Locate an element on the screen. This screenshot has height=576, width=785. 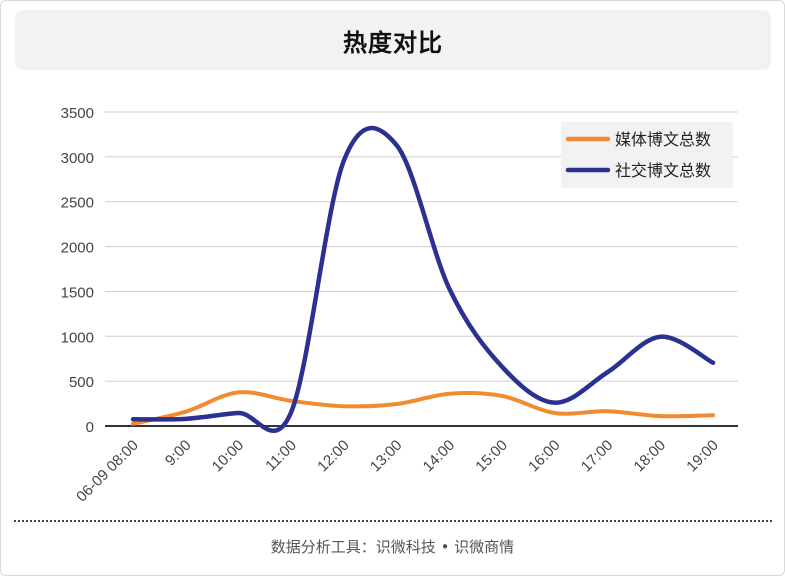
x-tick-label: 13:00 is located at coordinates (386, 456).